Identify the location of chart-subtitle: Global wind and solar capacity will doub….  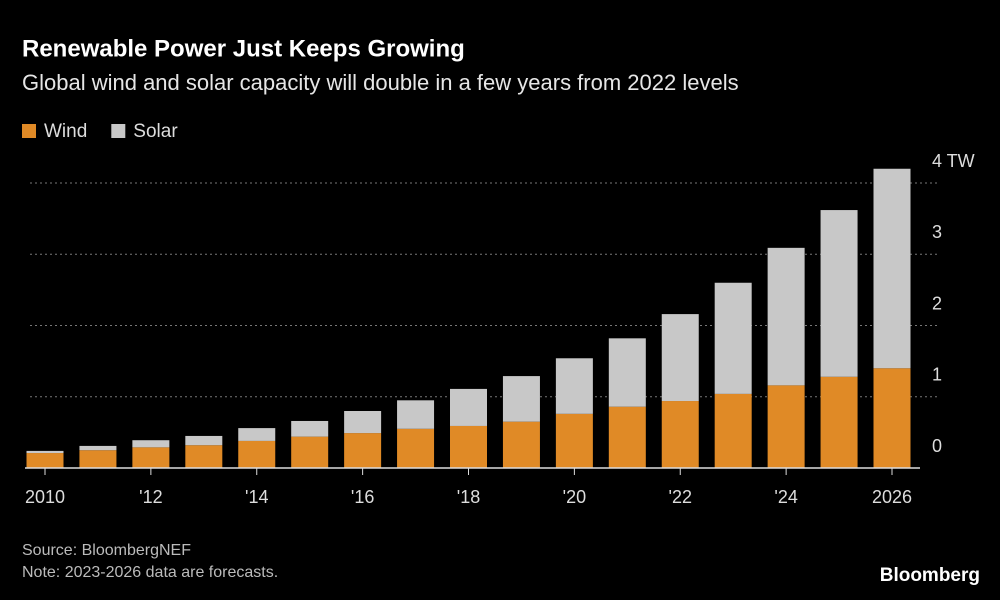
(380, 82).